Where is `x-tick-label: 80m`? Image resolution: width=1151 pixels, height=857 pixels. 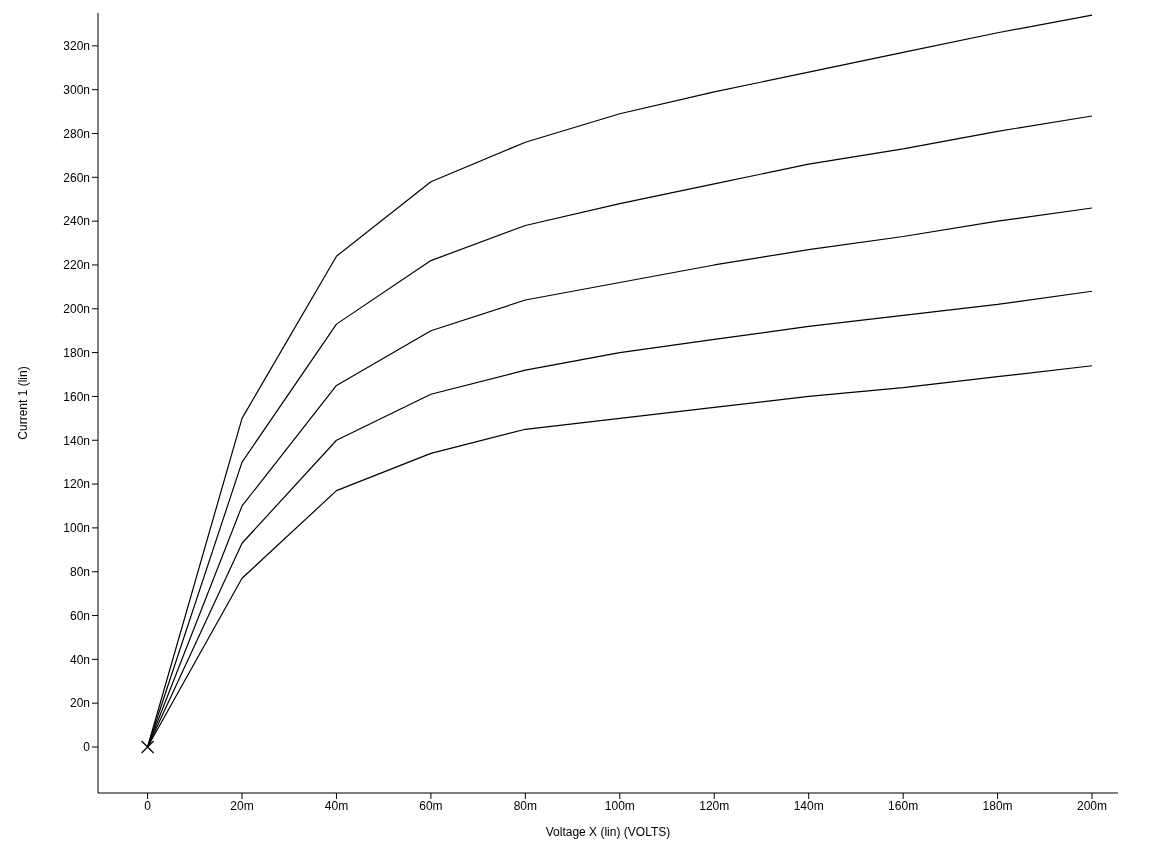 x-tick-label: 80m is located at coordinates (525, 805).